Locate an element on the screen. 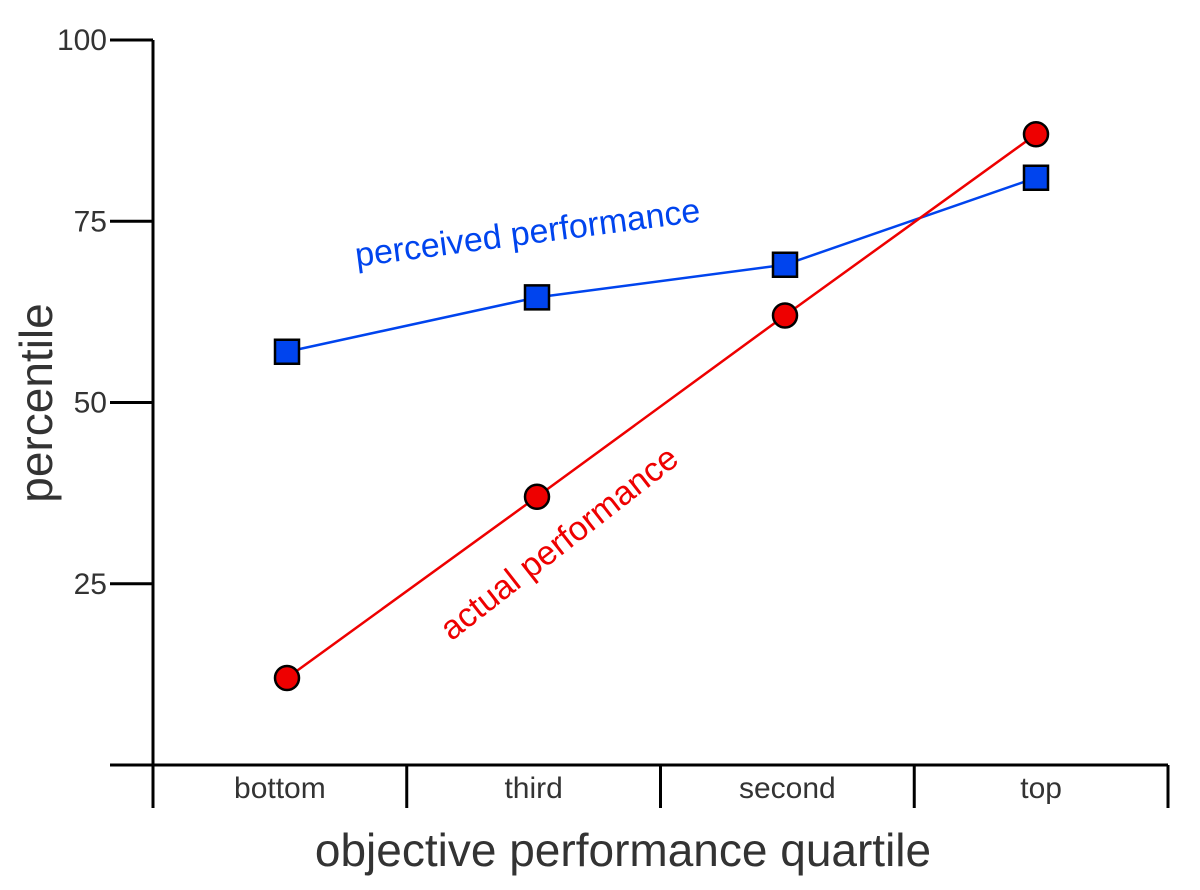  y-tick-label-50: 50 is located at coordinates (90, 403).